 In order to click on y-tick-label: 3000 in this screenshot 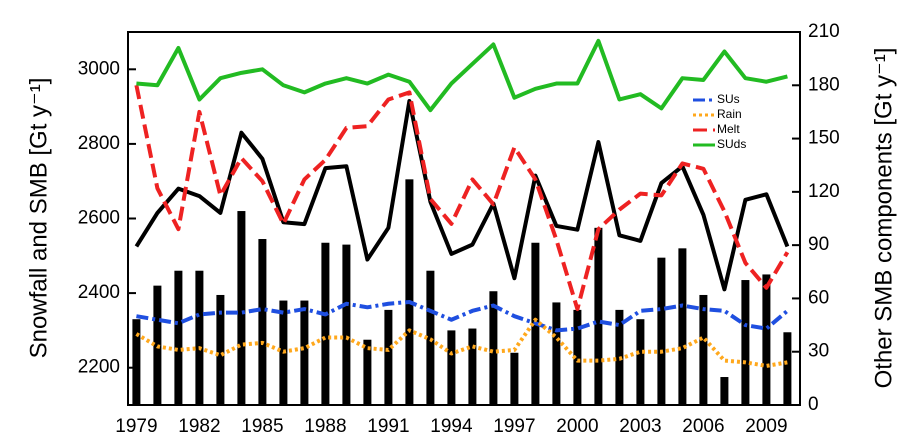, I will do `click(99, 68)`.